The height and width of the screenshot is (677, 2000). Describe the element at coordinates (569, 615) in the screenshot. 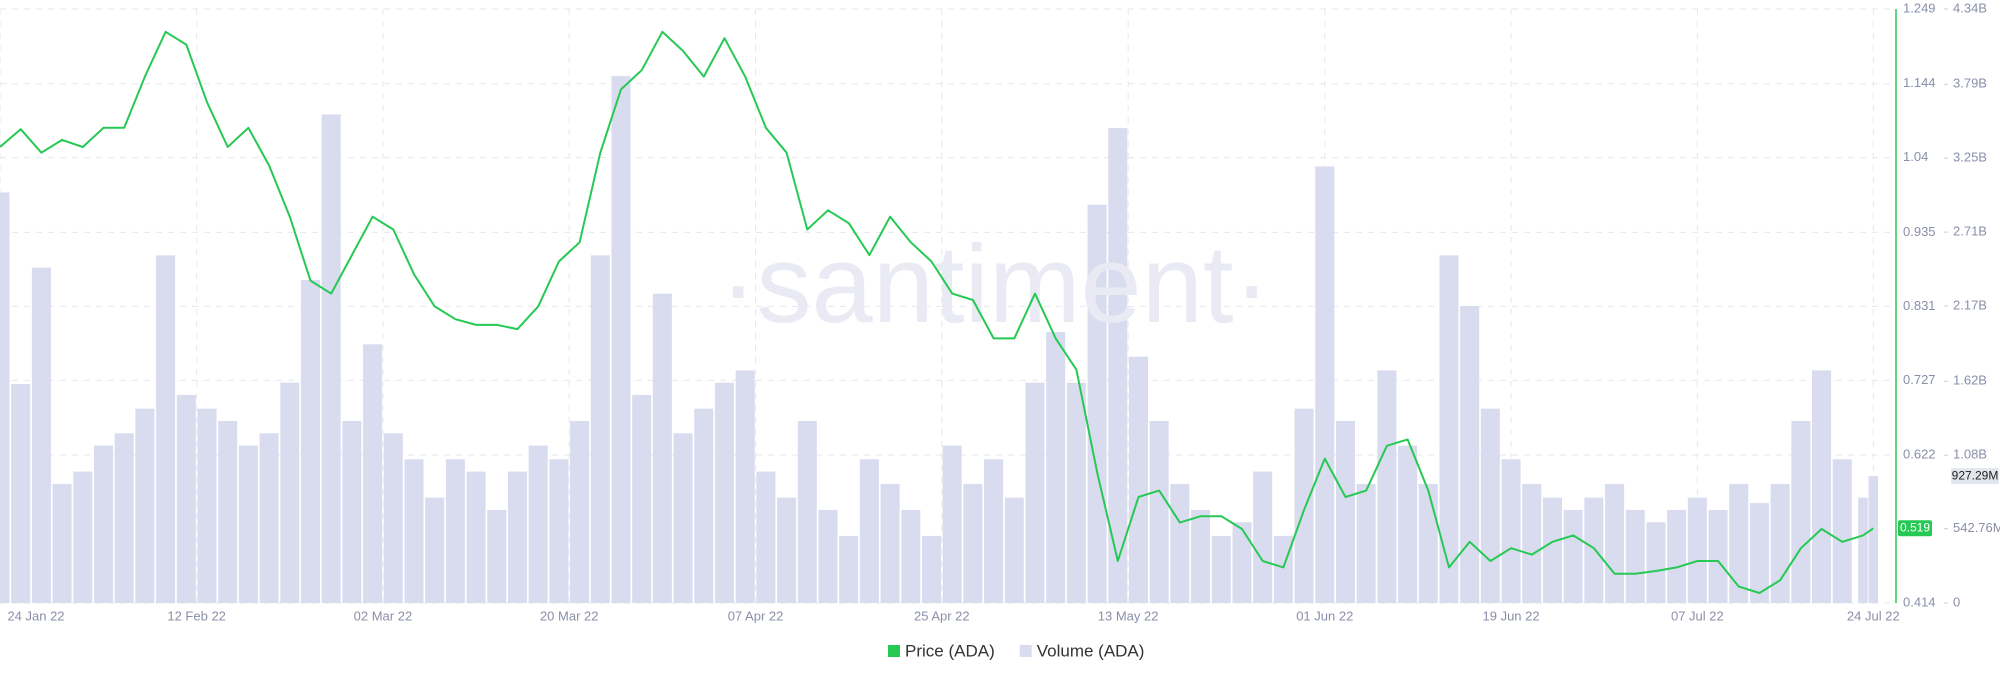

I see `x-tick-label: 20 Mar 22` at that location.